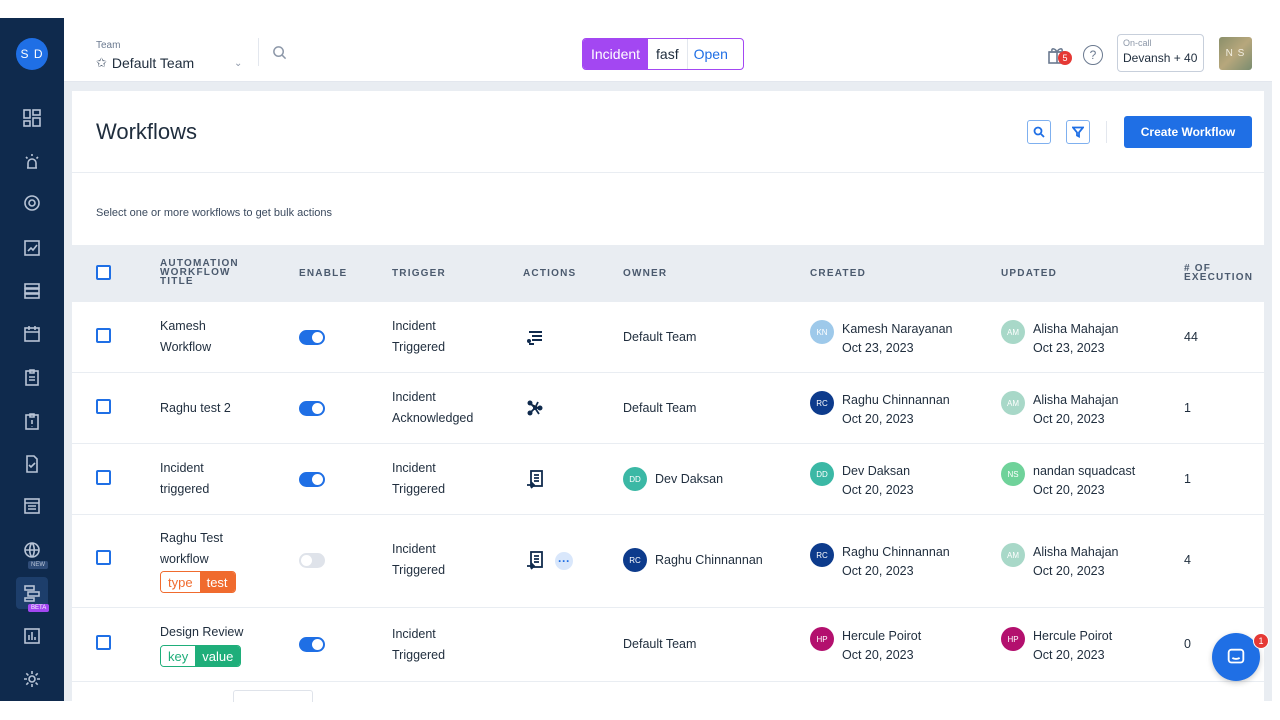 Image resolution: width=1280 pixels, height=720 pixels. I want to click on clipboard-alert-icon, so click(32, 421).